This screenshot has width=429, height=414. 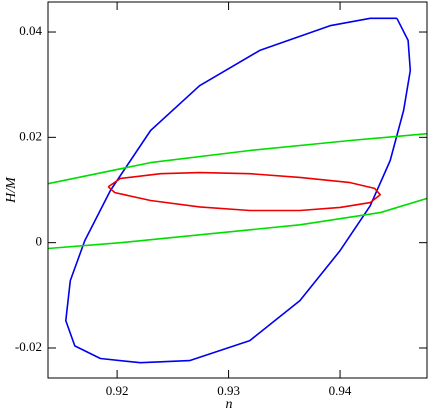 I want to click on x-tick-label: 0.92, so click(x=117, y=390).